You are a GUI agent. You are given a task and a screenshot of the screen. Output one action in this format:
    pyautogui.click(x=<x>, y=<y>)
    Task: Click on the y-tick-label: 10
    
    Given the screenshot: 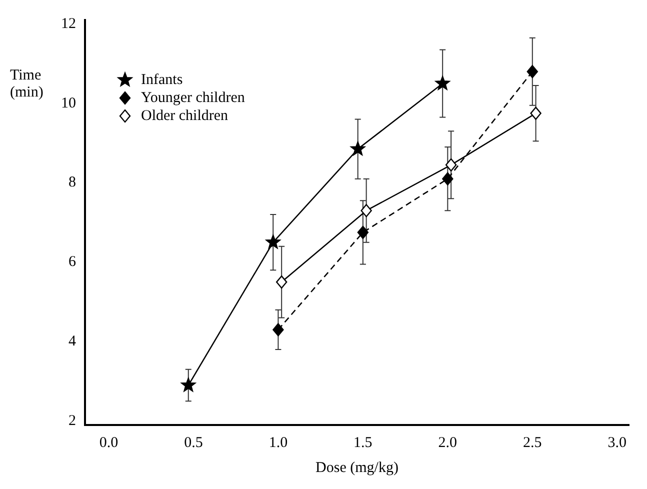 What is the action you would take?
    pyautogui.click(x=68, y=103)
    